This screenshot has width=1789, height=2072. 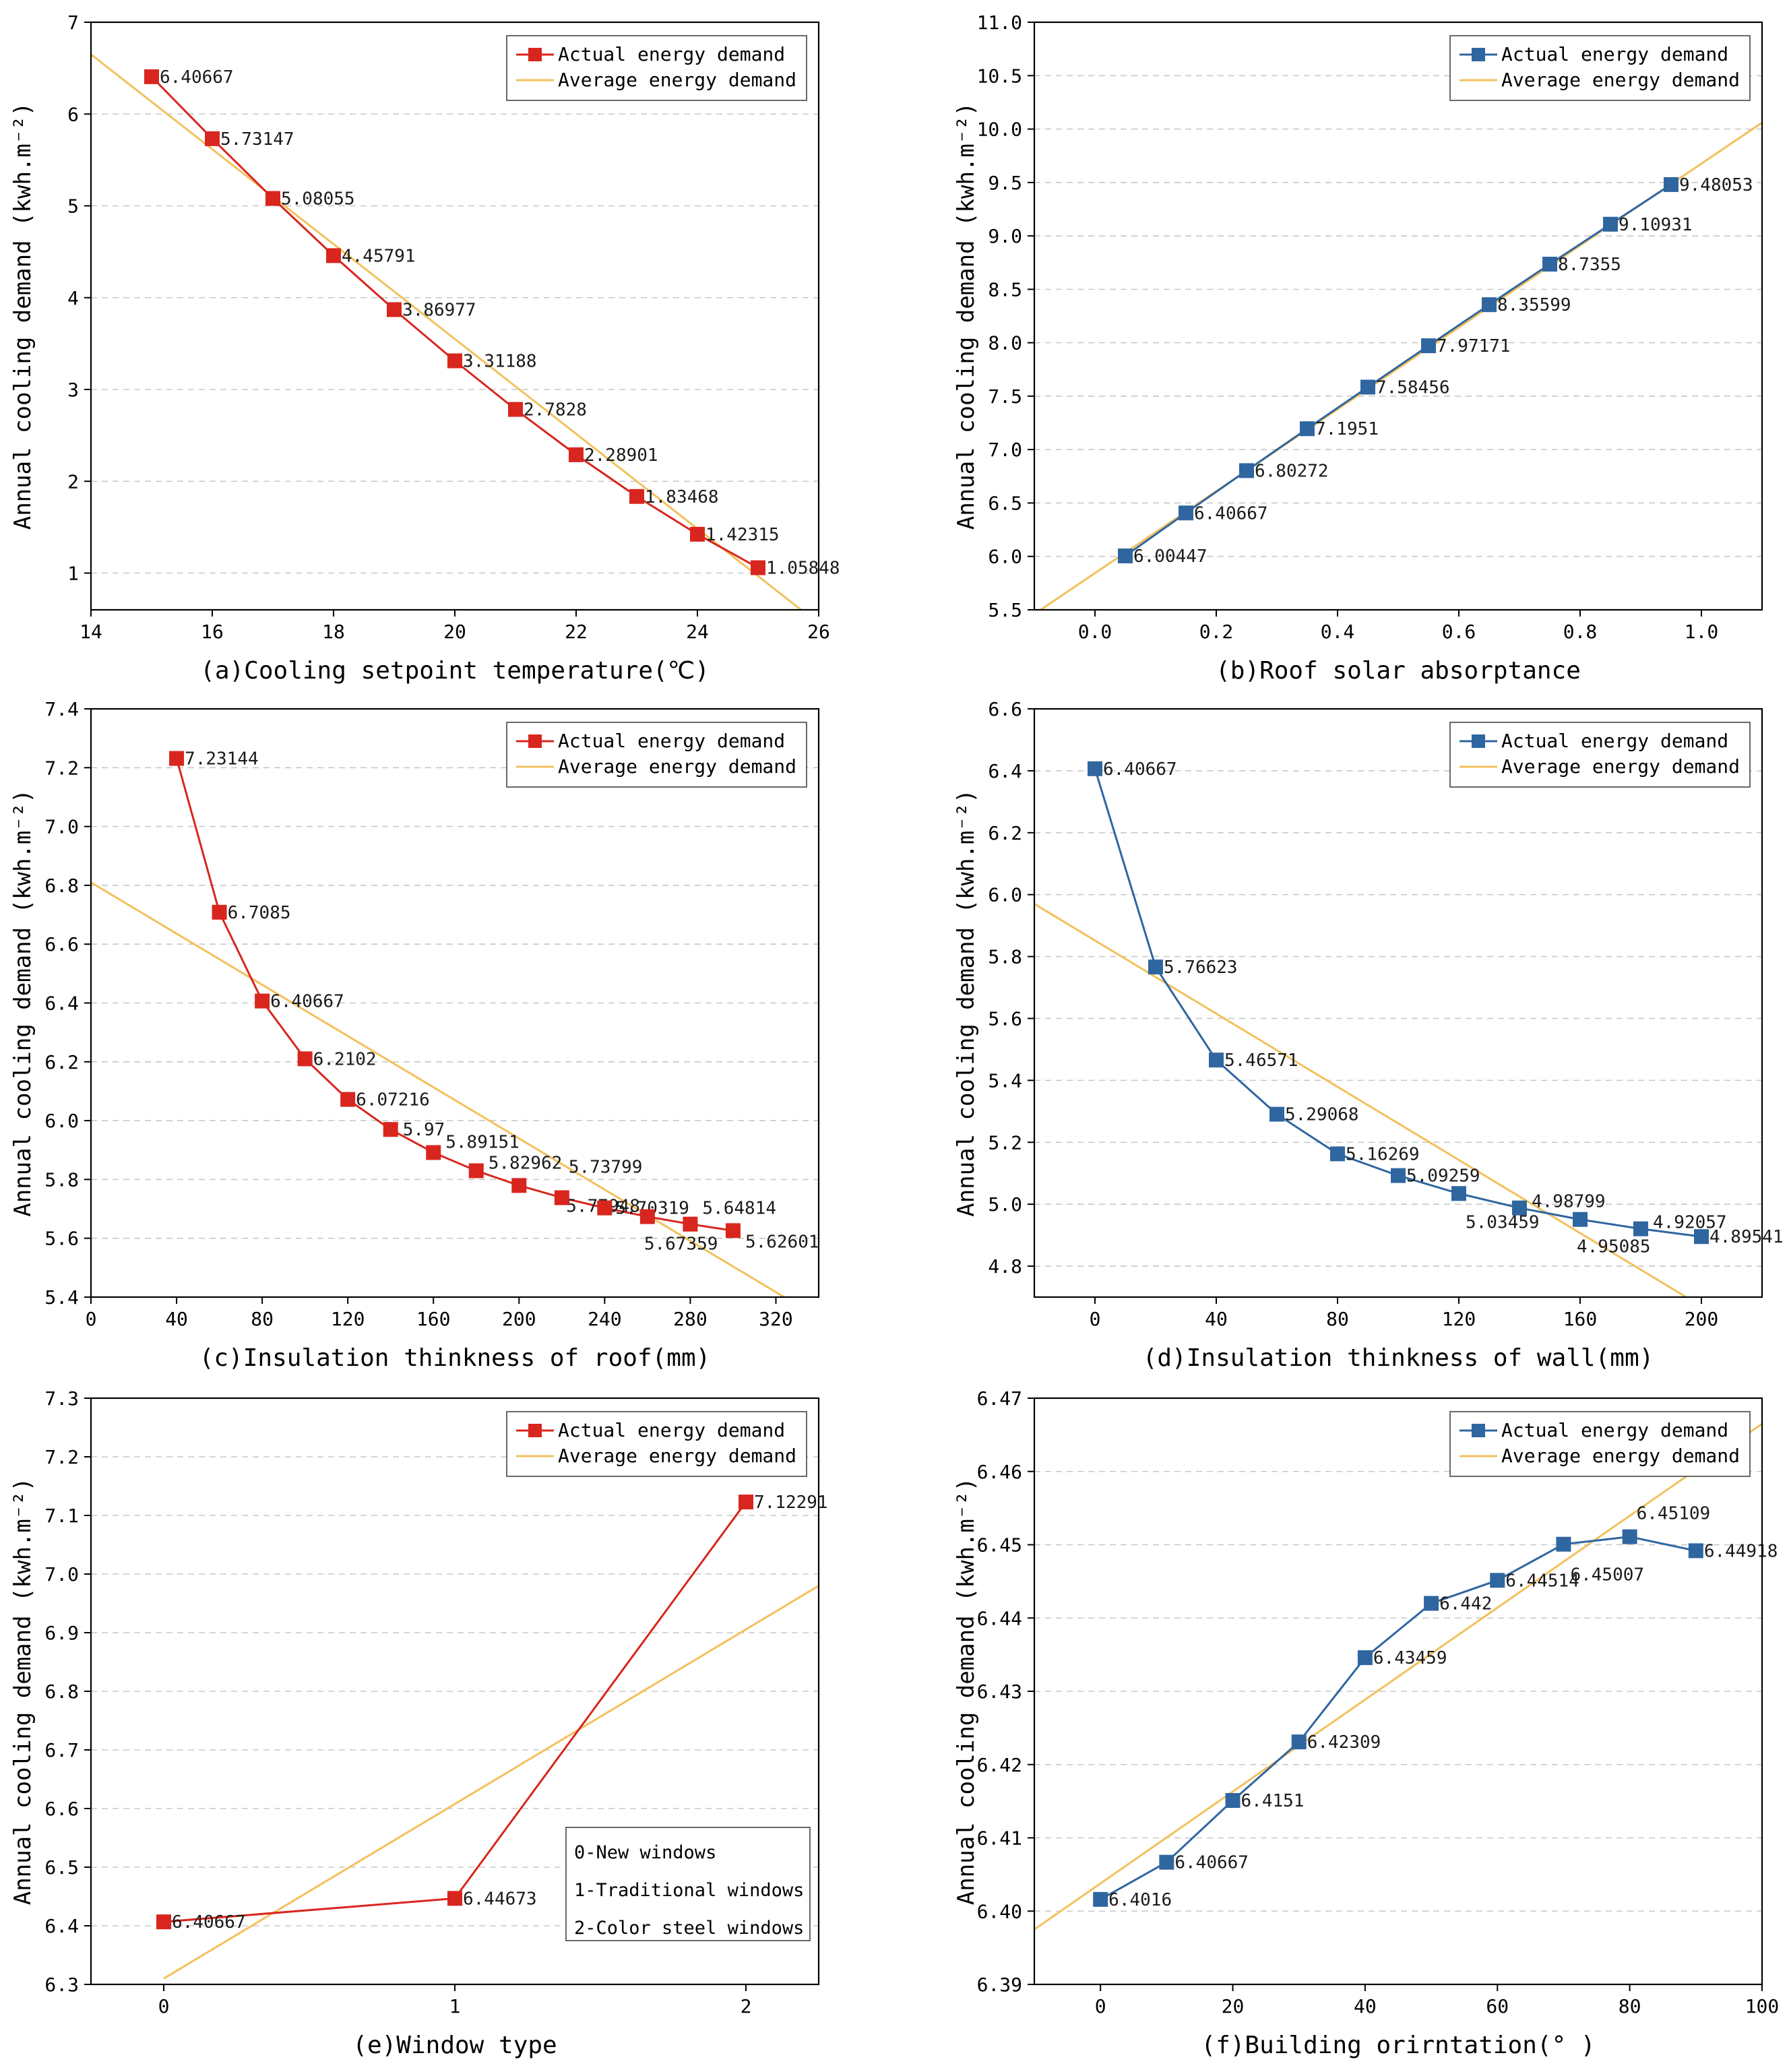 I want to click on data-label: 9.10931, so click(x=1656, y=225).